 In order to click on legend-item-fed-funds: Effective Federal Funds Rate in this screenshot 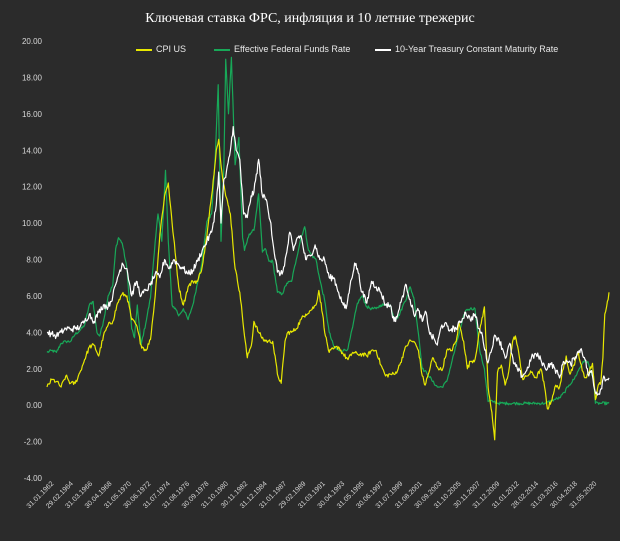, I will do `click(282, 49)`.